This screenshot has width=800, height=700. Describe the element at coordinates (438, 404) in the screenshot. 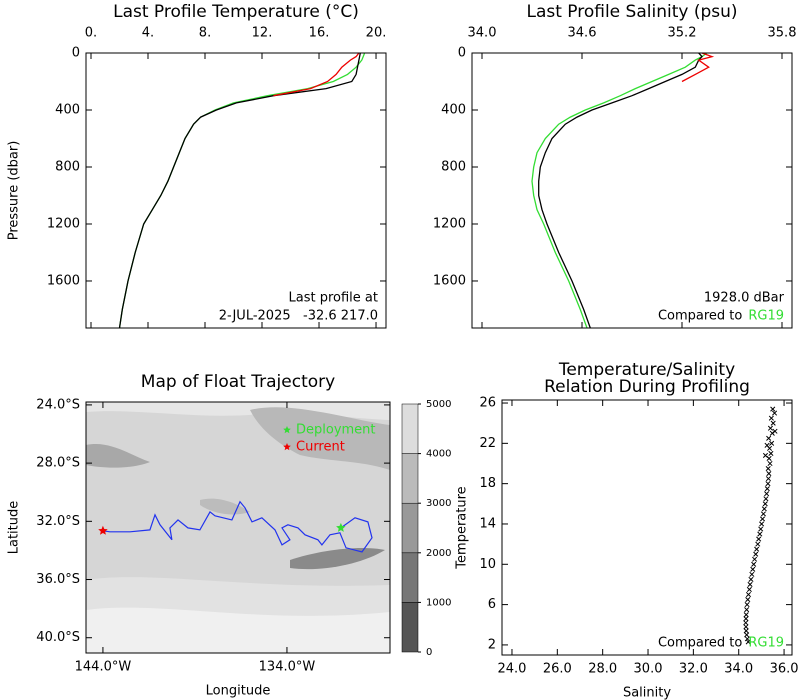

I see `colorbar-label: 5000` at that location.